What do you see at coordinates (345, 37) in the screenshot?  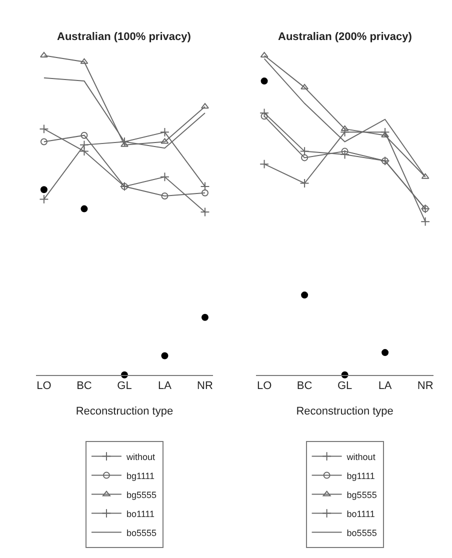 I see `chart-title: Australian (200% privacy)` at bounding box center [345, 37].